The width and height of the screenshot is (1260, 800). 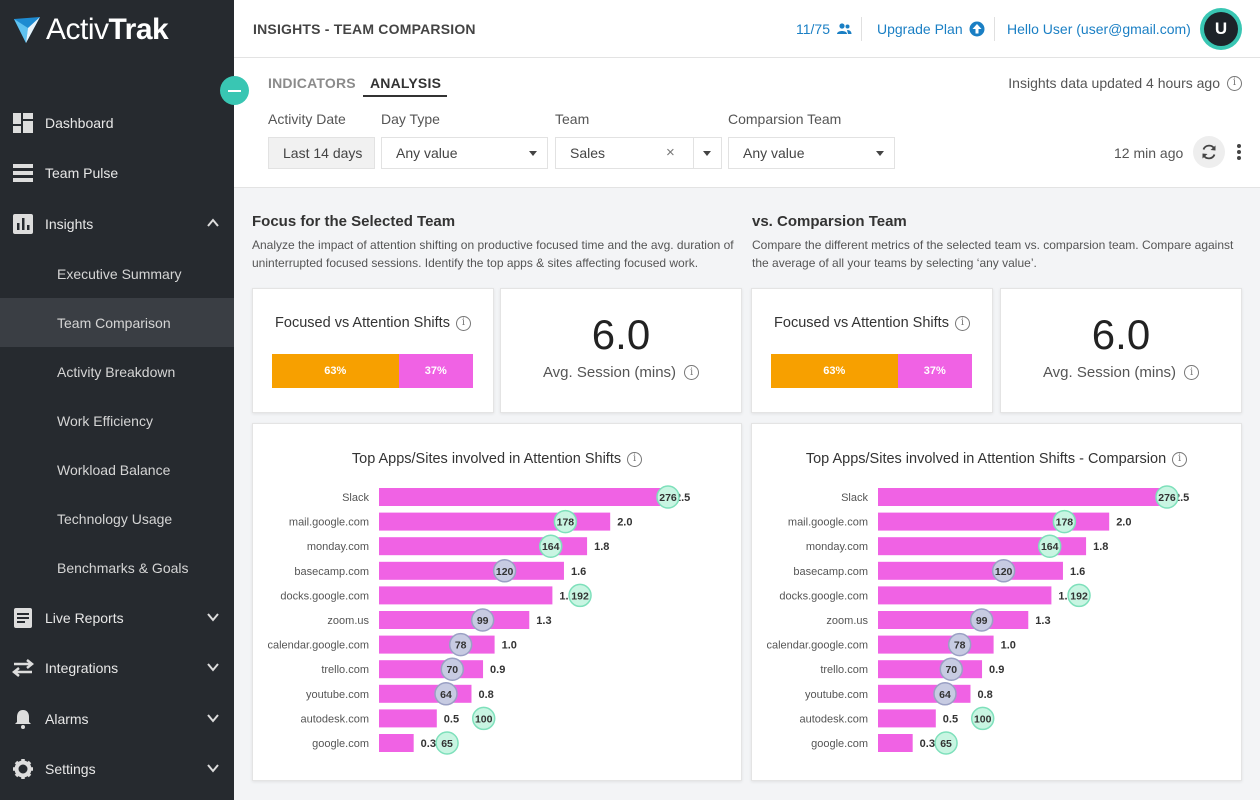 I want to click on tab-indicators: INDICATORS, so click(x=312, y=83).